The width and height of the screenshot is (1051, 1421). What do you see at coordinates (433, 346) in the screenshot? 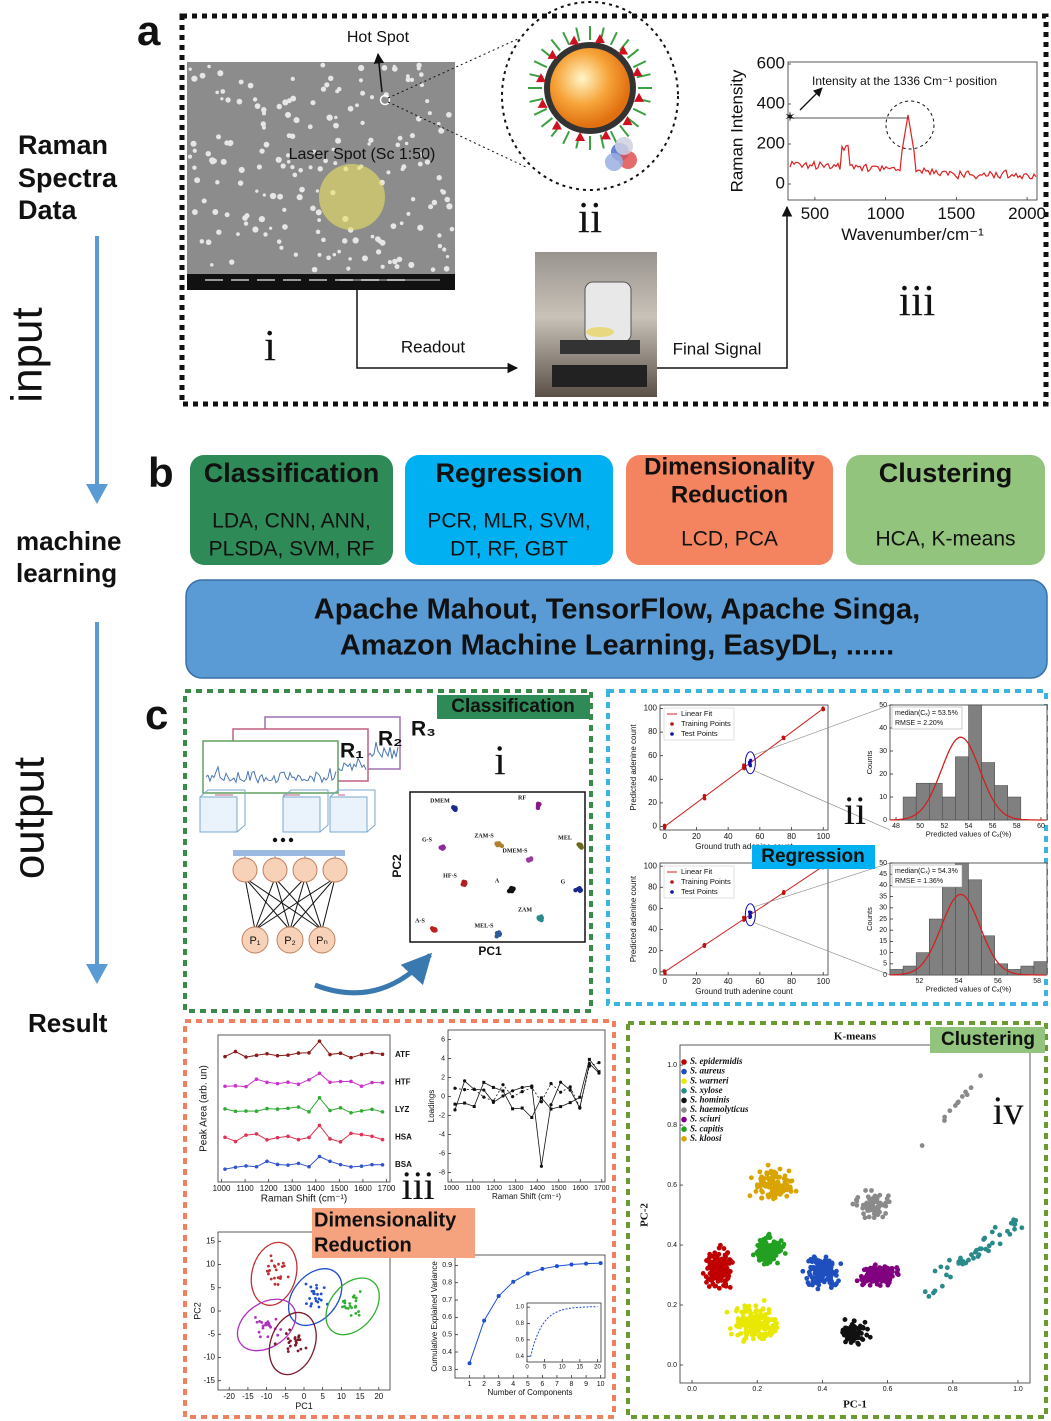
I see `label: Readout` at bounding box center [433, 346].